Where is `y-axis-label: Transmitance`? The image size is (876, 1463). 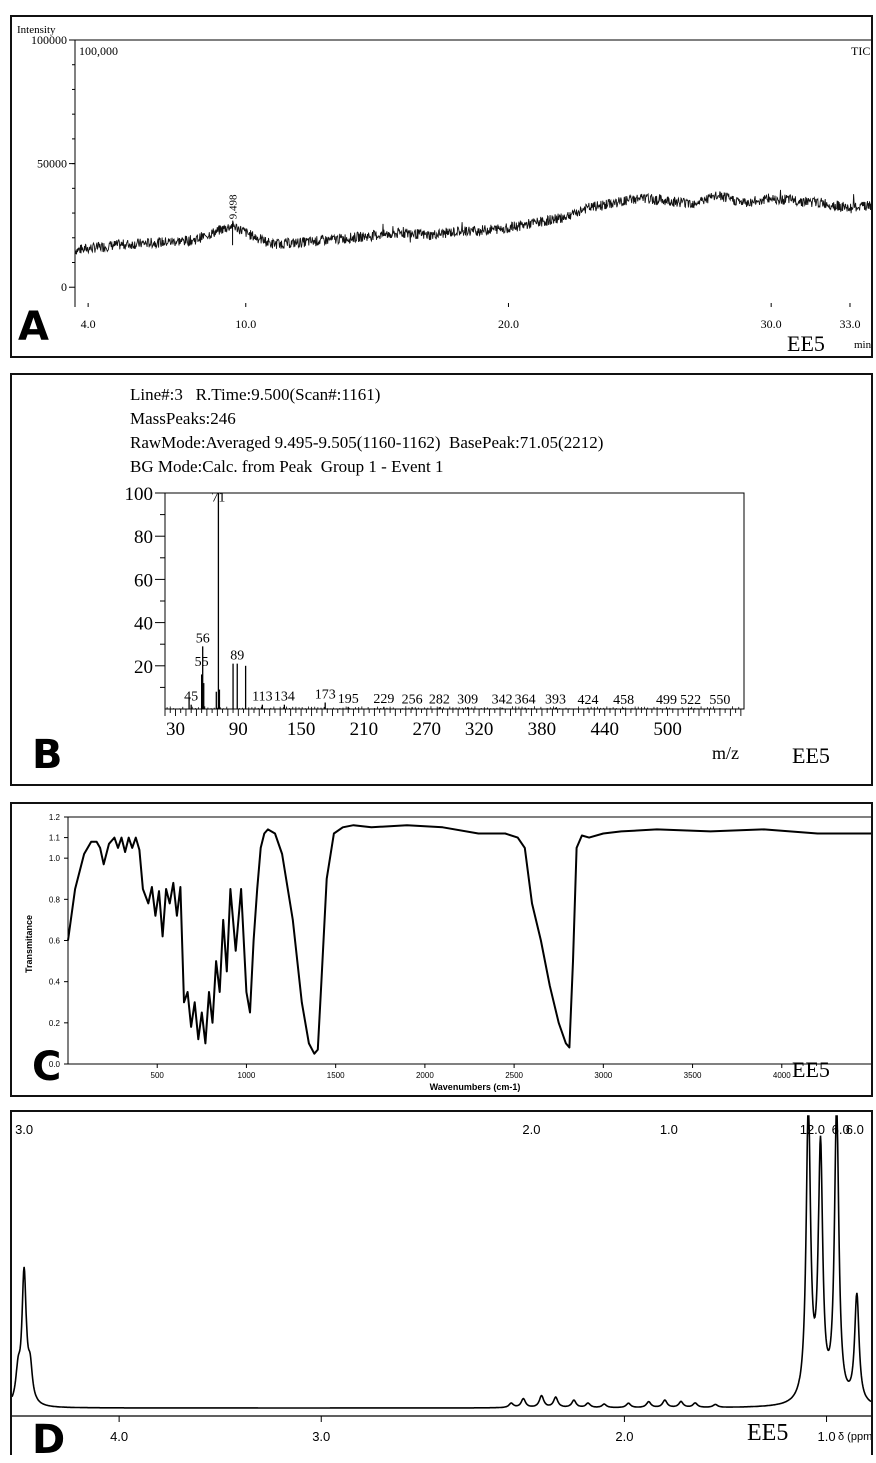
y-axis-label: Transmitance is located at coordinates (29, 944).